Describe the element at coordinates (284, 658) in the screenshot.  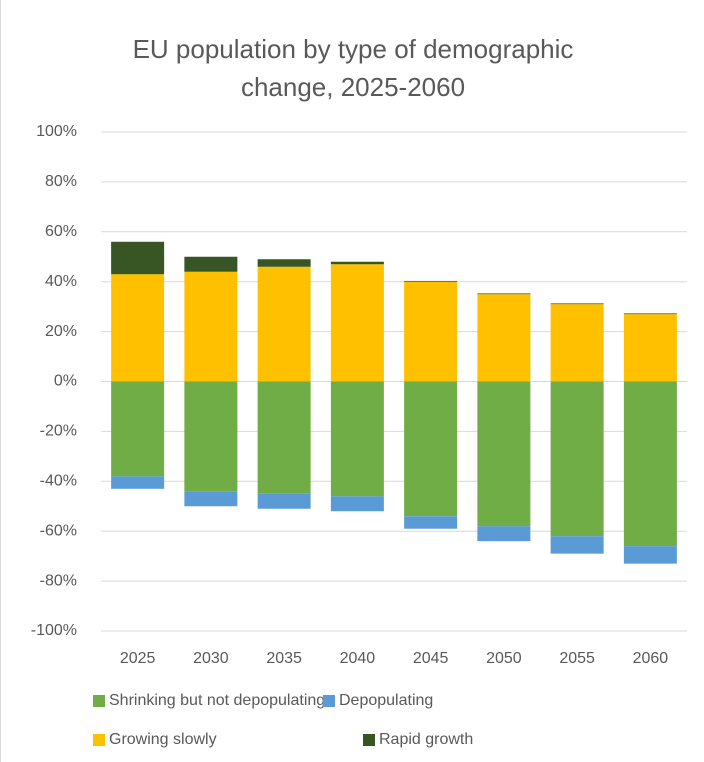
I see `x-tick-label: 2035` at that location.